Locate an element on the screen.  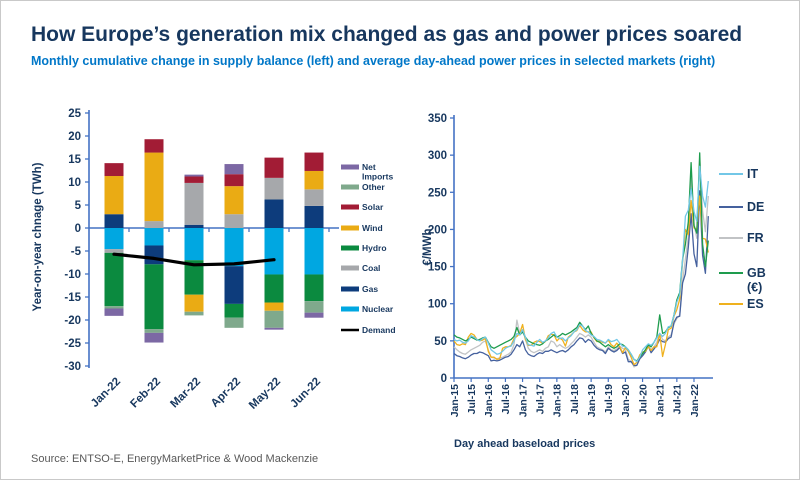
legend-item-de: DE is located at coordinates (741, 207).